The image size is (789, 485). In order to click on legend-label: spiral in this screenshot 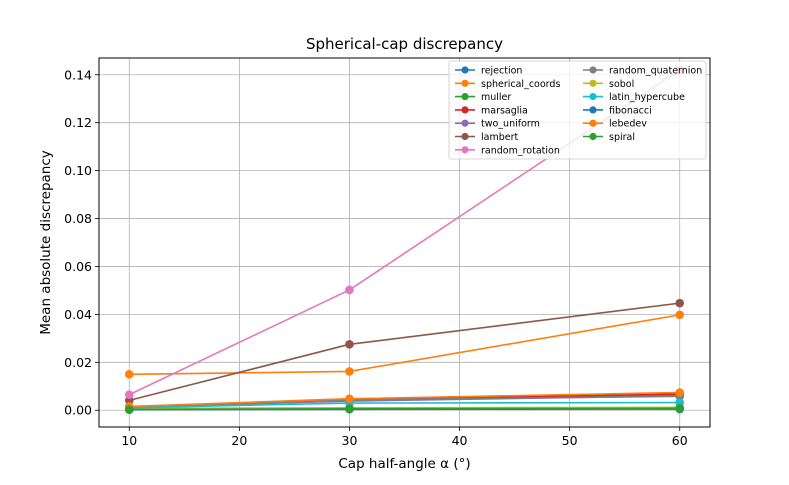, I will do `click(622, 137)`.